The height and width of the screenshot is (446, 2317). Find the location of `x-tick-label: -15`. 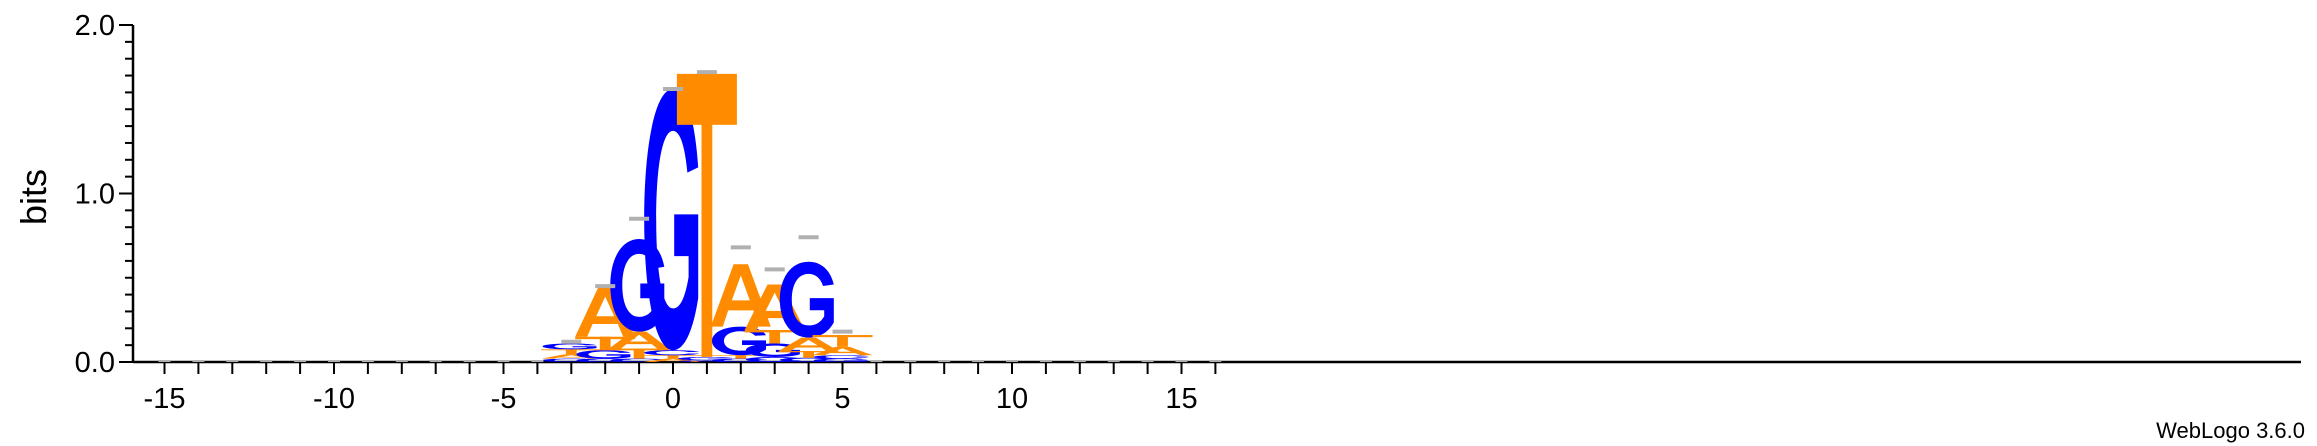

x-tick-label: -15 is located at coordinates (165, 399).